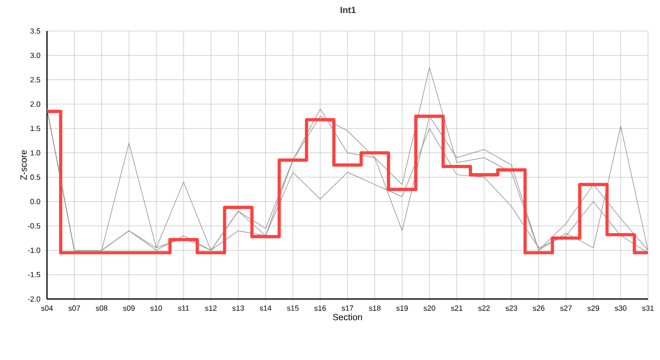 This screenshot has height=360, width=660. I want to click on y-axis-title: Z-score, so click(23, 165).